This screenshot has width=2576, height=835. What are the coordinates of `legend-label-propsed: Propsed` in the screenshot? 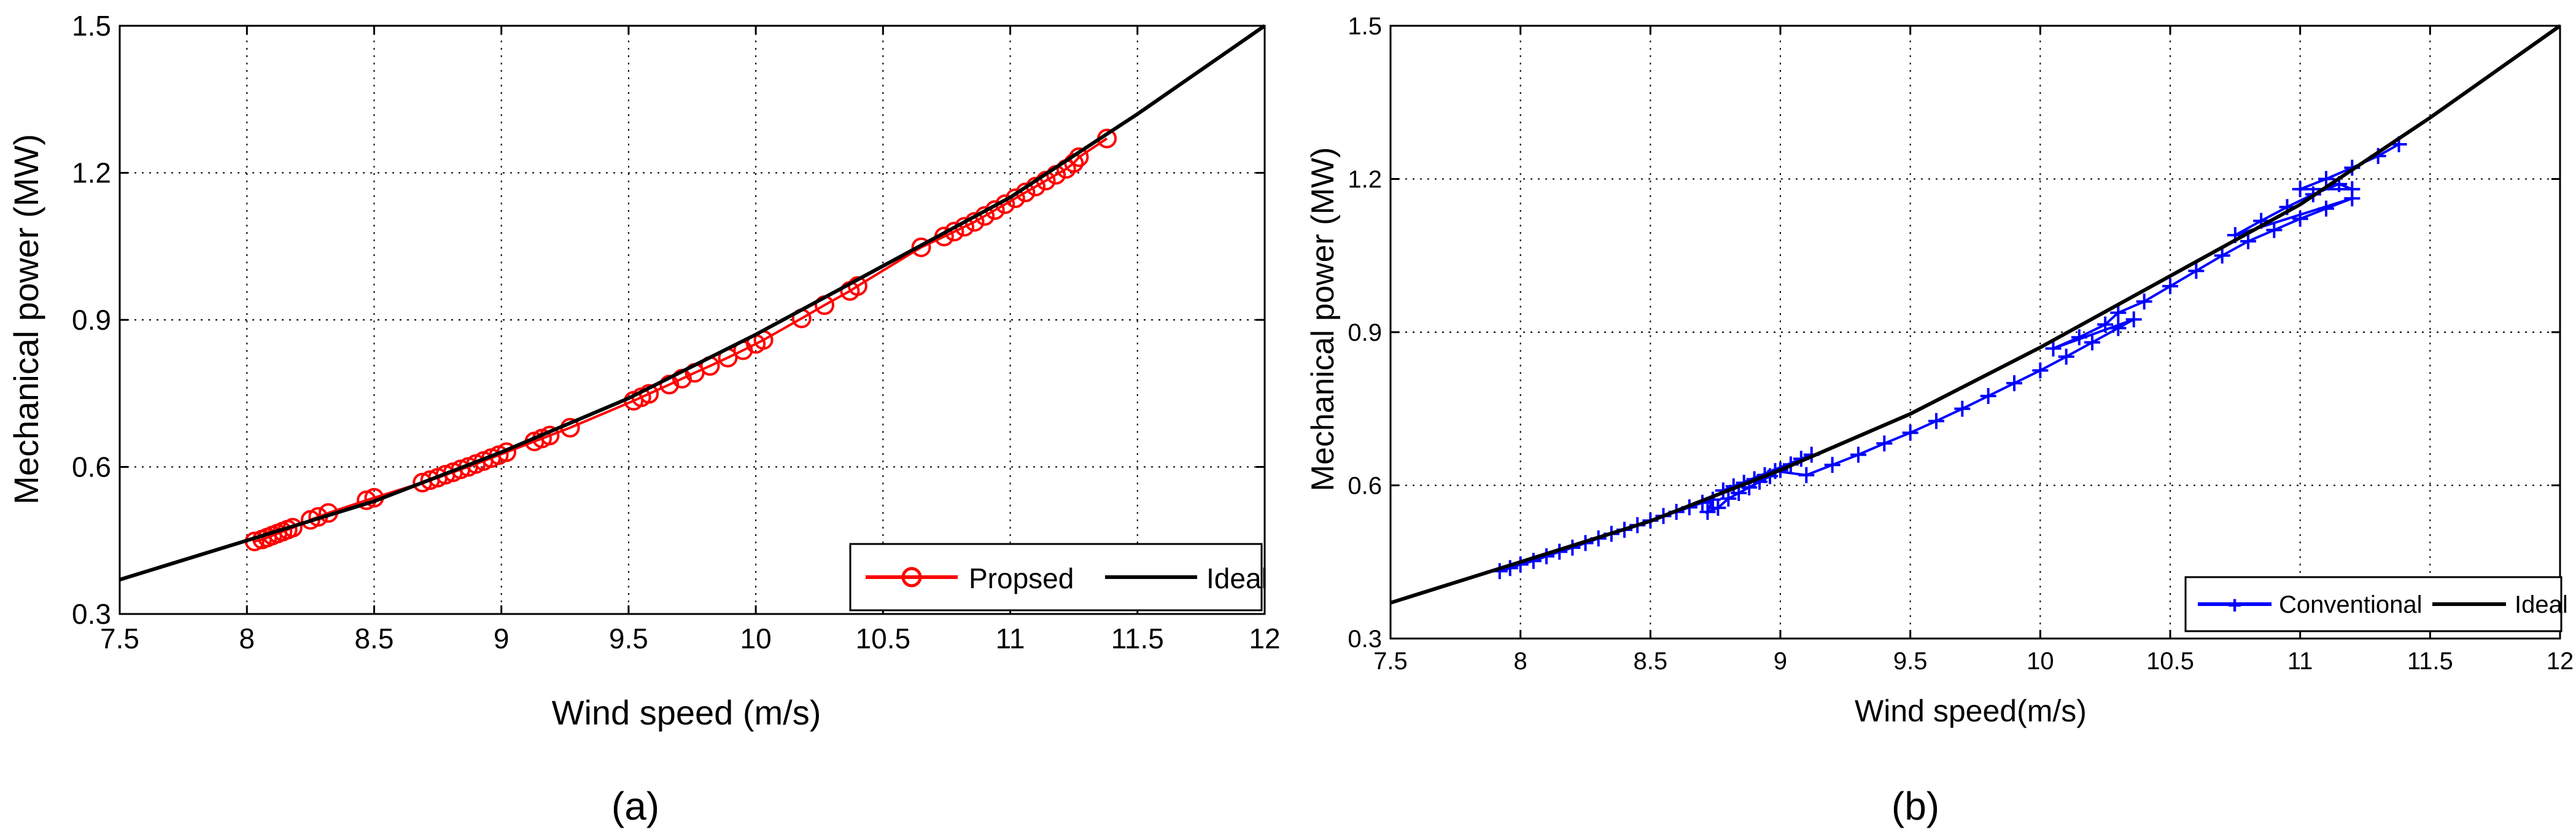 It's located at (1021, 578).